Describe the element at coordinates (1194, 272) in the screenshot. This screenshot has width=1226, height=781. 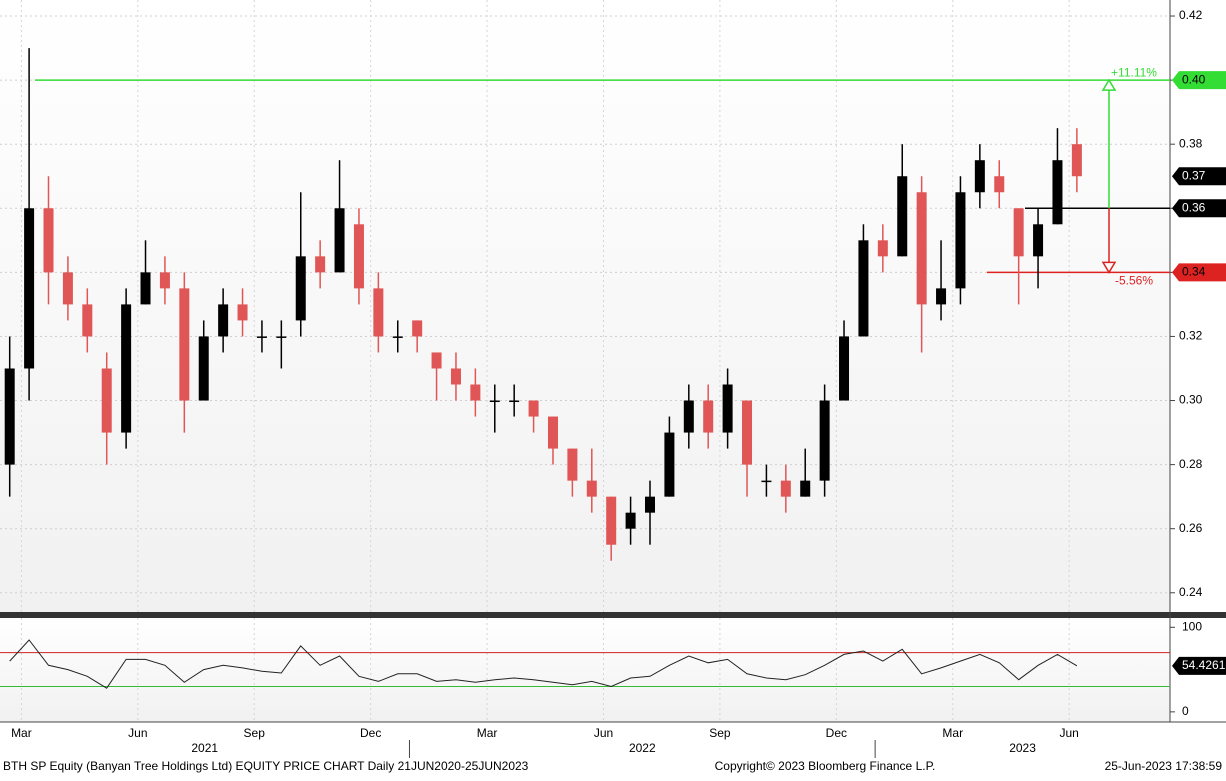
I see `value-box-label: 0.34` at that location.